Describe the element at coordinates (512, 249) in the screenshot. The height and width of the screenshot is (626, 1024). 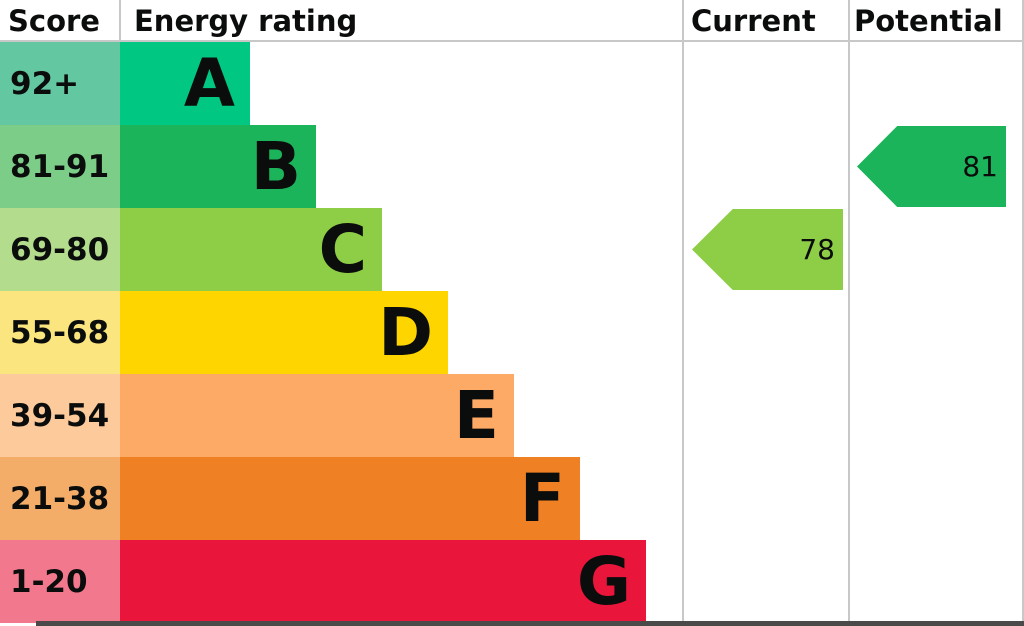
I see `band-row: 69-80 C` at that location.